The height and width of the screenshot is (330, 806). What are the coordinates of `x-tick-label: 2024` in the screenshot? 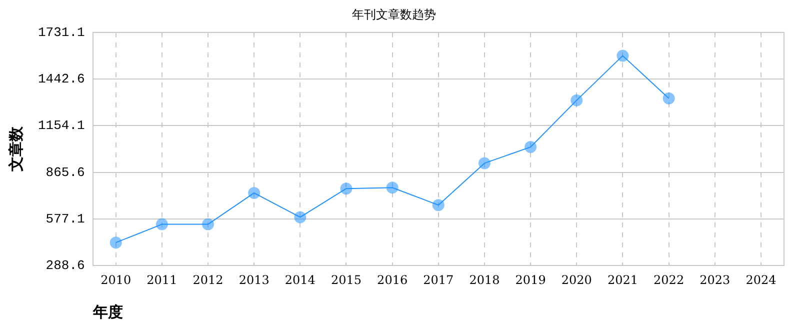 It's located at (761, 279).